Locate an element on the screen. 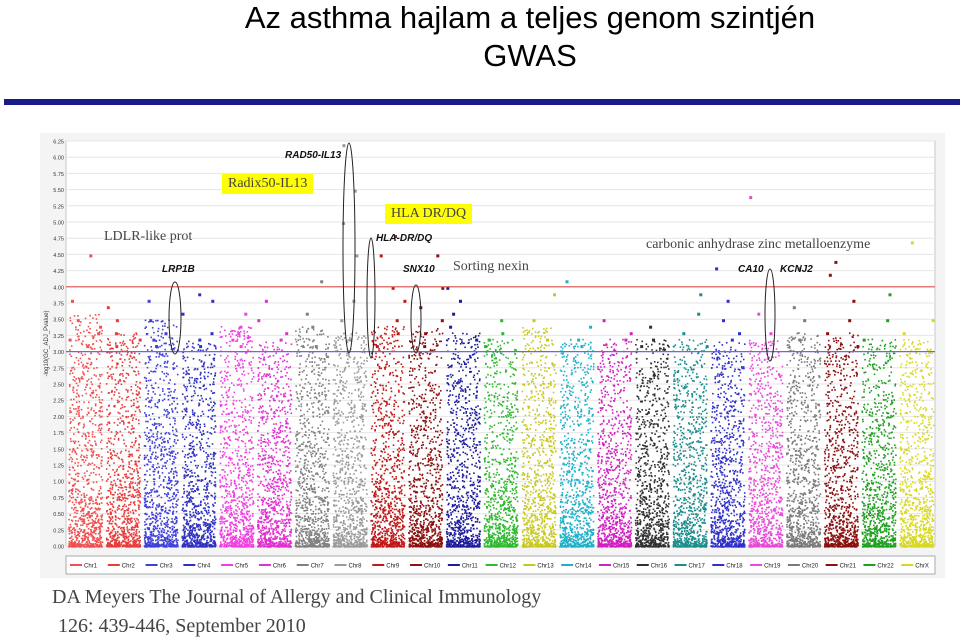 This screenshot has height=640, width=960. y-tick-label: 3.50 is located at coordinates (58, 321).